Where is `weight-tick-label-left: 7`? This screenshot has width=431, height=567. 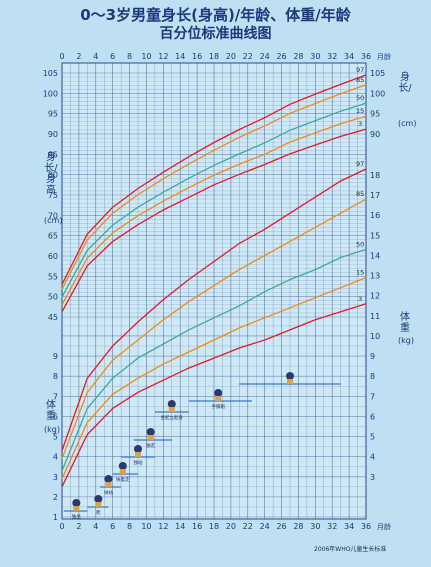
weight-tick-label-left: 7 is located at coordinates (55, 396).